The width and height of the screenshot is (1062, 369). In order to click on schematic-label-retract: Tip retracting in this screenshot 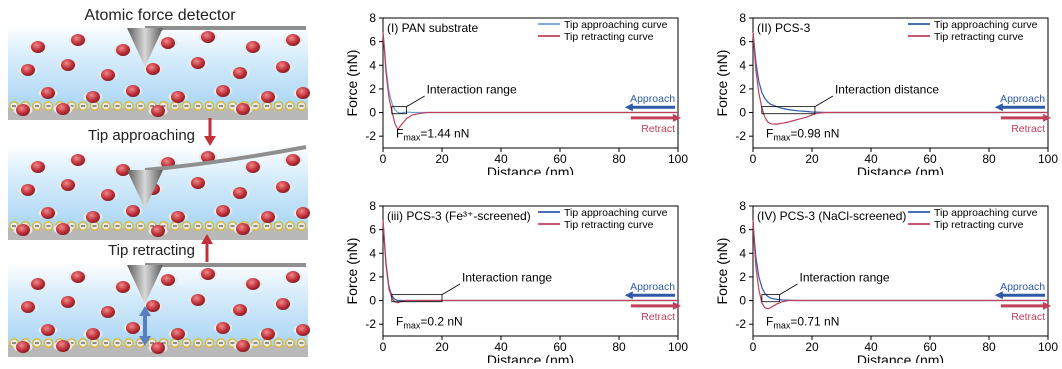, I will do `click(151, 250)`.